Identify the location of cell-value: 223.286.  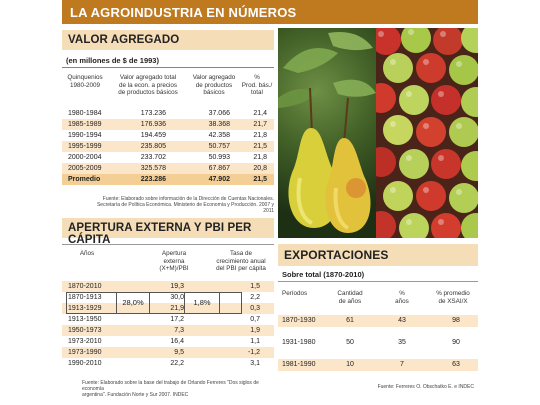
(153, 179).